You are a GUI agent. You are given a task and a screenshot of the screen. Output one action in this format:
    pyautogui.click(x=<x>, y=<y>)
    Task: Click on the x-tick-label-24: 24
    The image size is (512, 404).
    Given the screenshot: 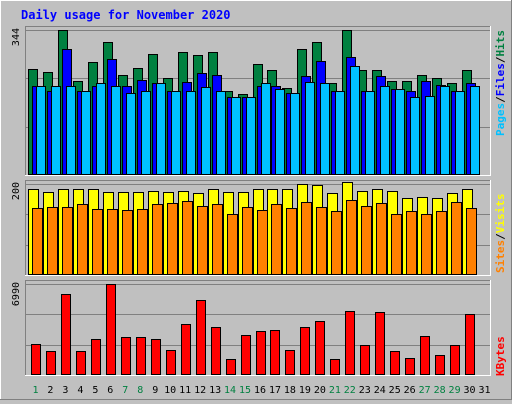 What is the action you would take?
    pyautogui.click(x=380, y=390)
    